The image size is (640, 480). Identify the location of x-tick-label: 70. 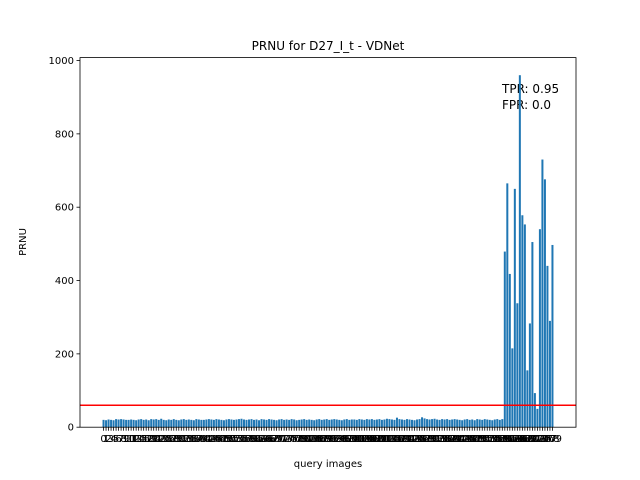
(279, 439).